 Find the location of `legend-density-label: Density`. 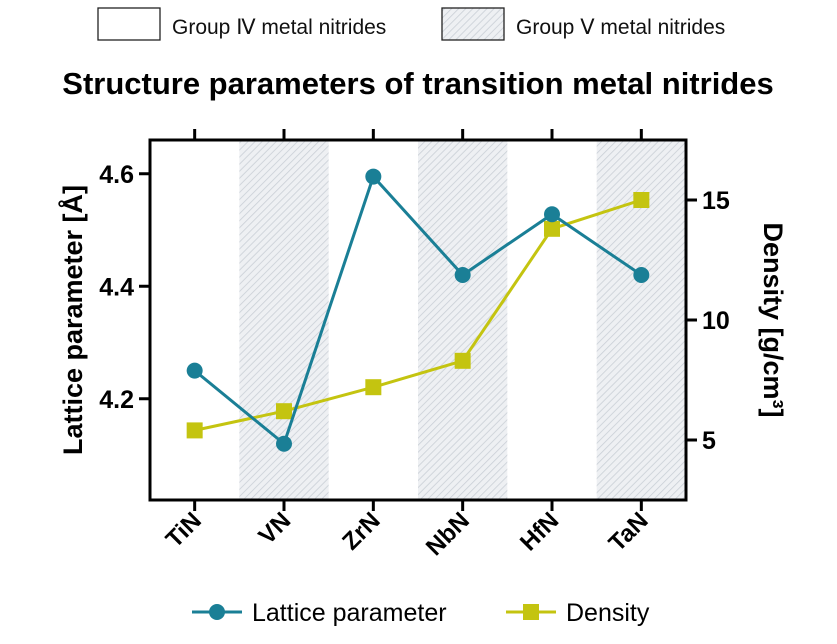

legend-density-label: Density is located at coordinates (608, 613).